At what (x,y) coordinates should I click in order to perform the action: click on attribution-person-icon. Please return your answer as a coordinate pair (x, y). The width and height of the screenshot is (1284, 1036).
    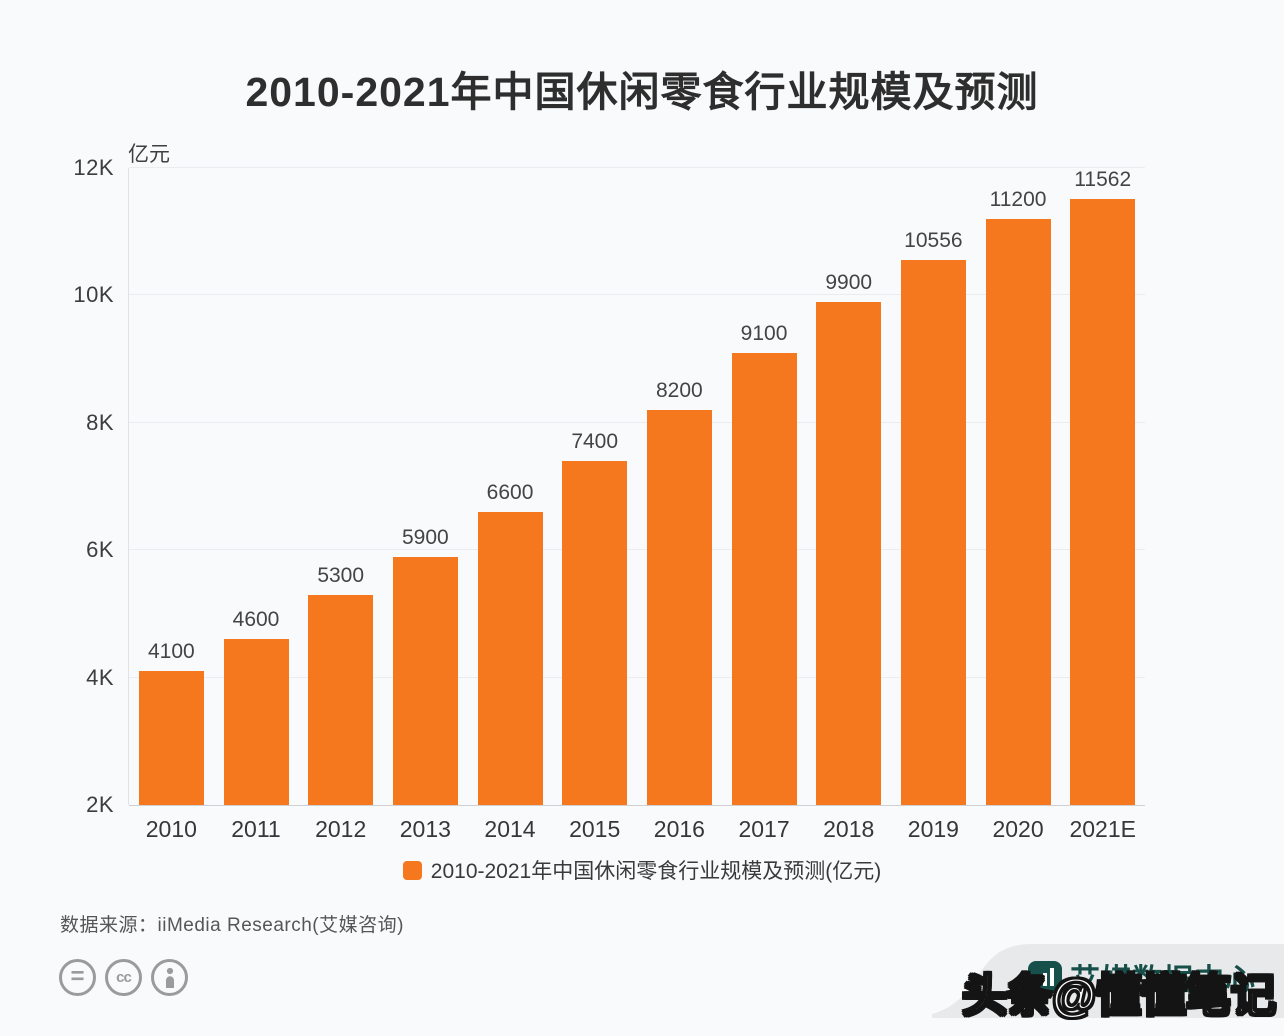
    Looking at the image, I should click on (169, 977).